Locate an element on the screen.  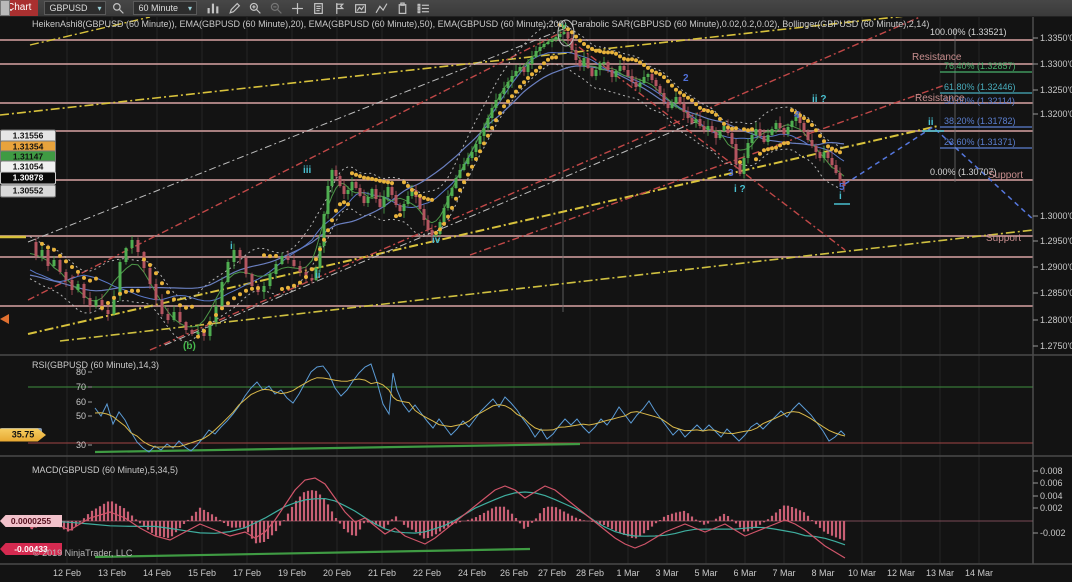
price-axis-tick: 1.2750'0 is located at coordinates (1056, 346).